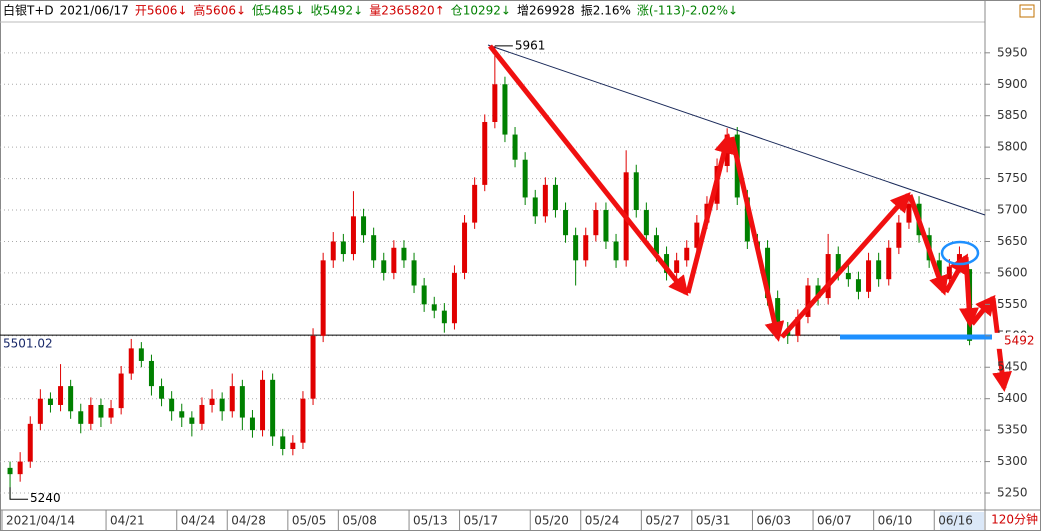  Describe the element at coordinates (773, 521) in the screenshot. I see `x-tick-label: 06/03` at that location.